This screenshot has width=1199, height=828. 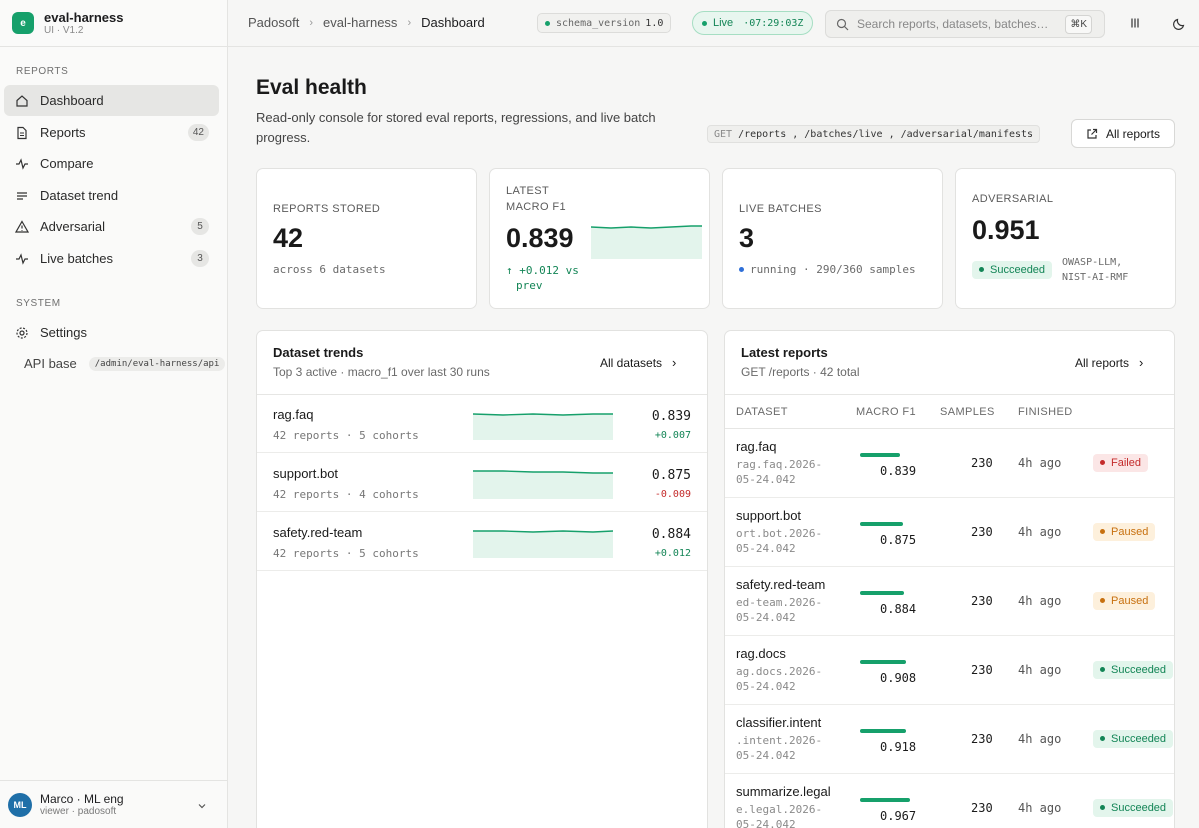 What do you see at coordinates (1012, 269) in the screenshot?
I see `status-badge: Succeeded` at bounding box center [1012, 269].